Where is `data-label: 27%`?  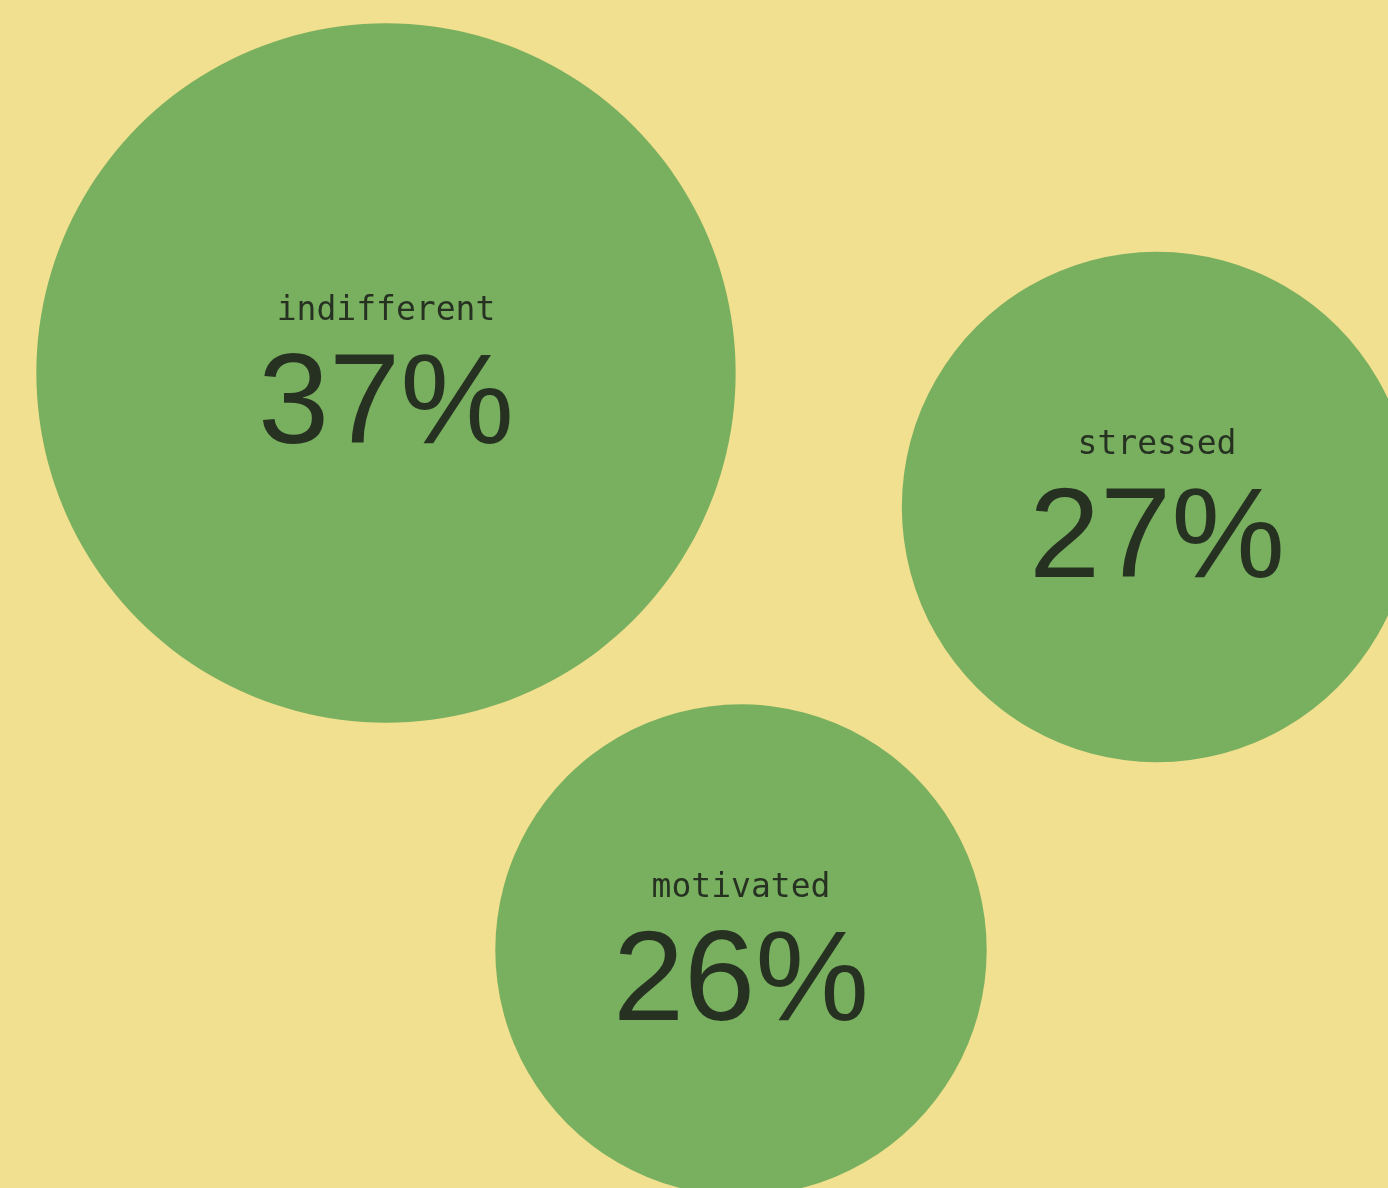
data-label: 27% is located at coordinates (1157, 532).